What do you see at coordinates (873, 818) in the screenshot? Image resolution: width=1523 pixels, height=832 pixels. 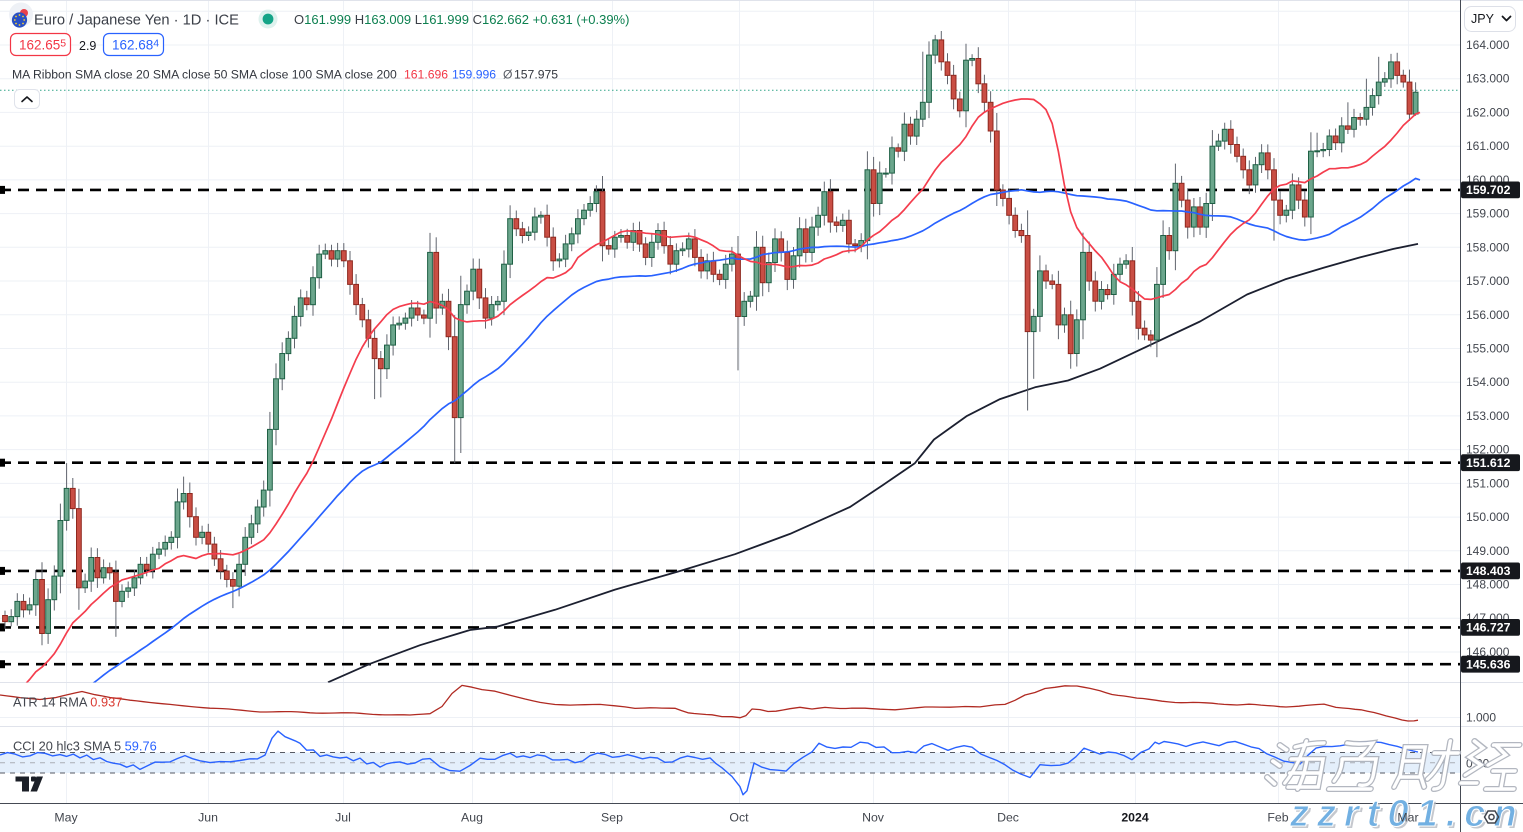 I see `svg-text: Nov` at bounding box center [873, 818].